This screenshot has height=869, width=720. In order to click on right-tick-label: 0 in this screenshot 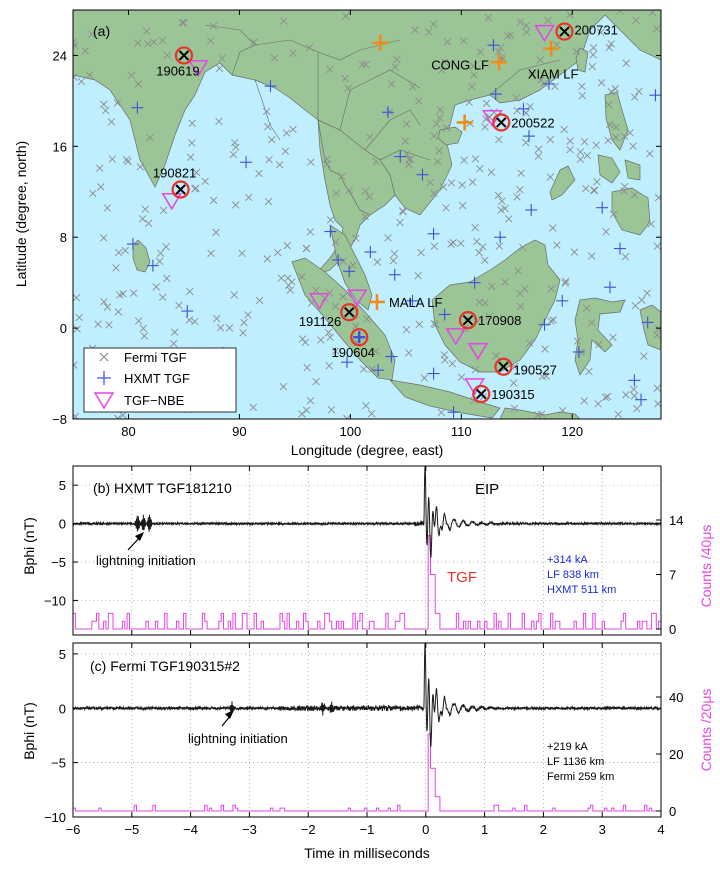, I will do `click(672, 629)`.